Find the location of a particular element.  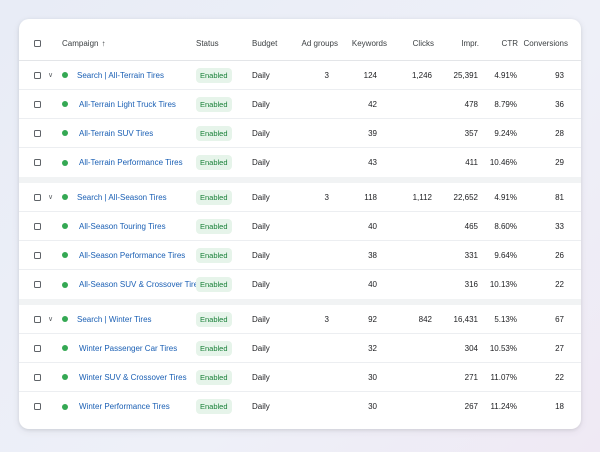

keywords-cell: 92 is located at coordinates (372, 319).